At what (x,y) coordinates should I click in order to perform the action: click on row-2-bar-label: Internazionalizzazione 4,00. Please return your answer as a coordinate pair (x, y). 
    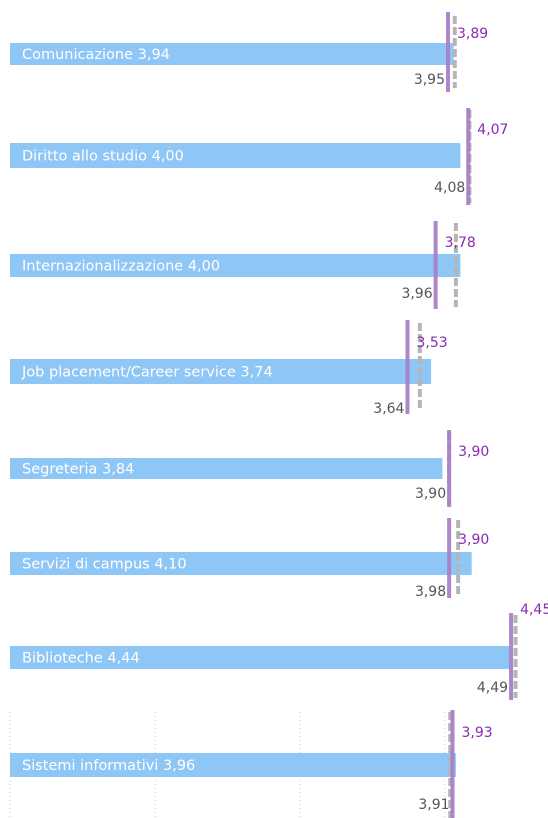
    Looking at the image, I should click on (121, 267).